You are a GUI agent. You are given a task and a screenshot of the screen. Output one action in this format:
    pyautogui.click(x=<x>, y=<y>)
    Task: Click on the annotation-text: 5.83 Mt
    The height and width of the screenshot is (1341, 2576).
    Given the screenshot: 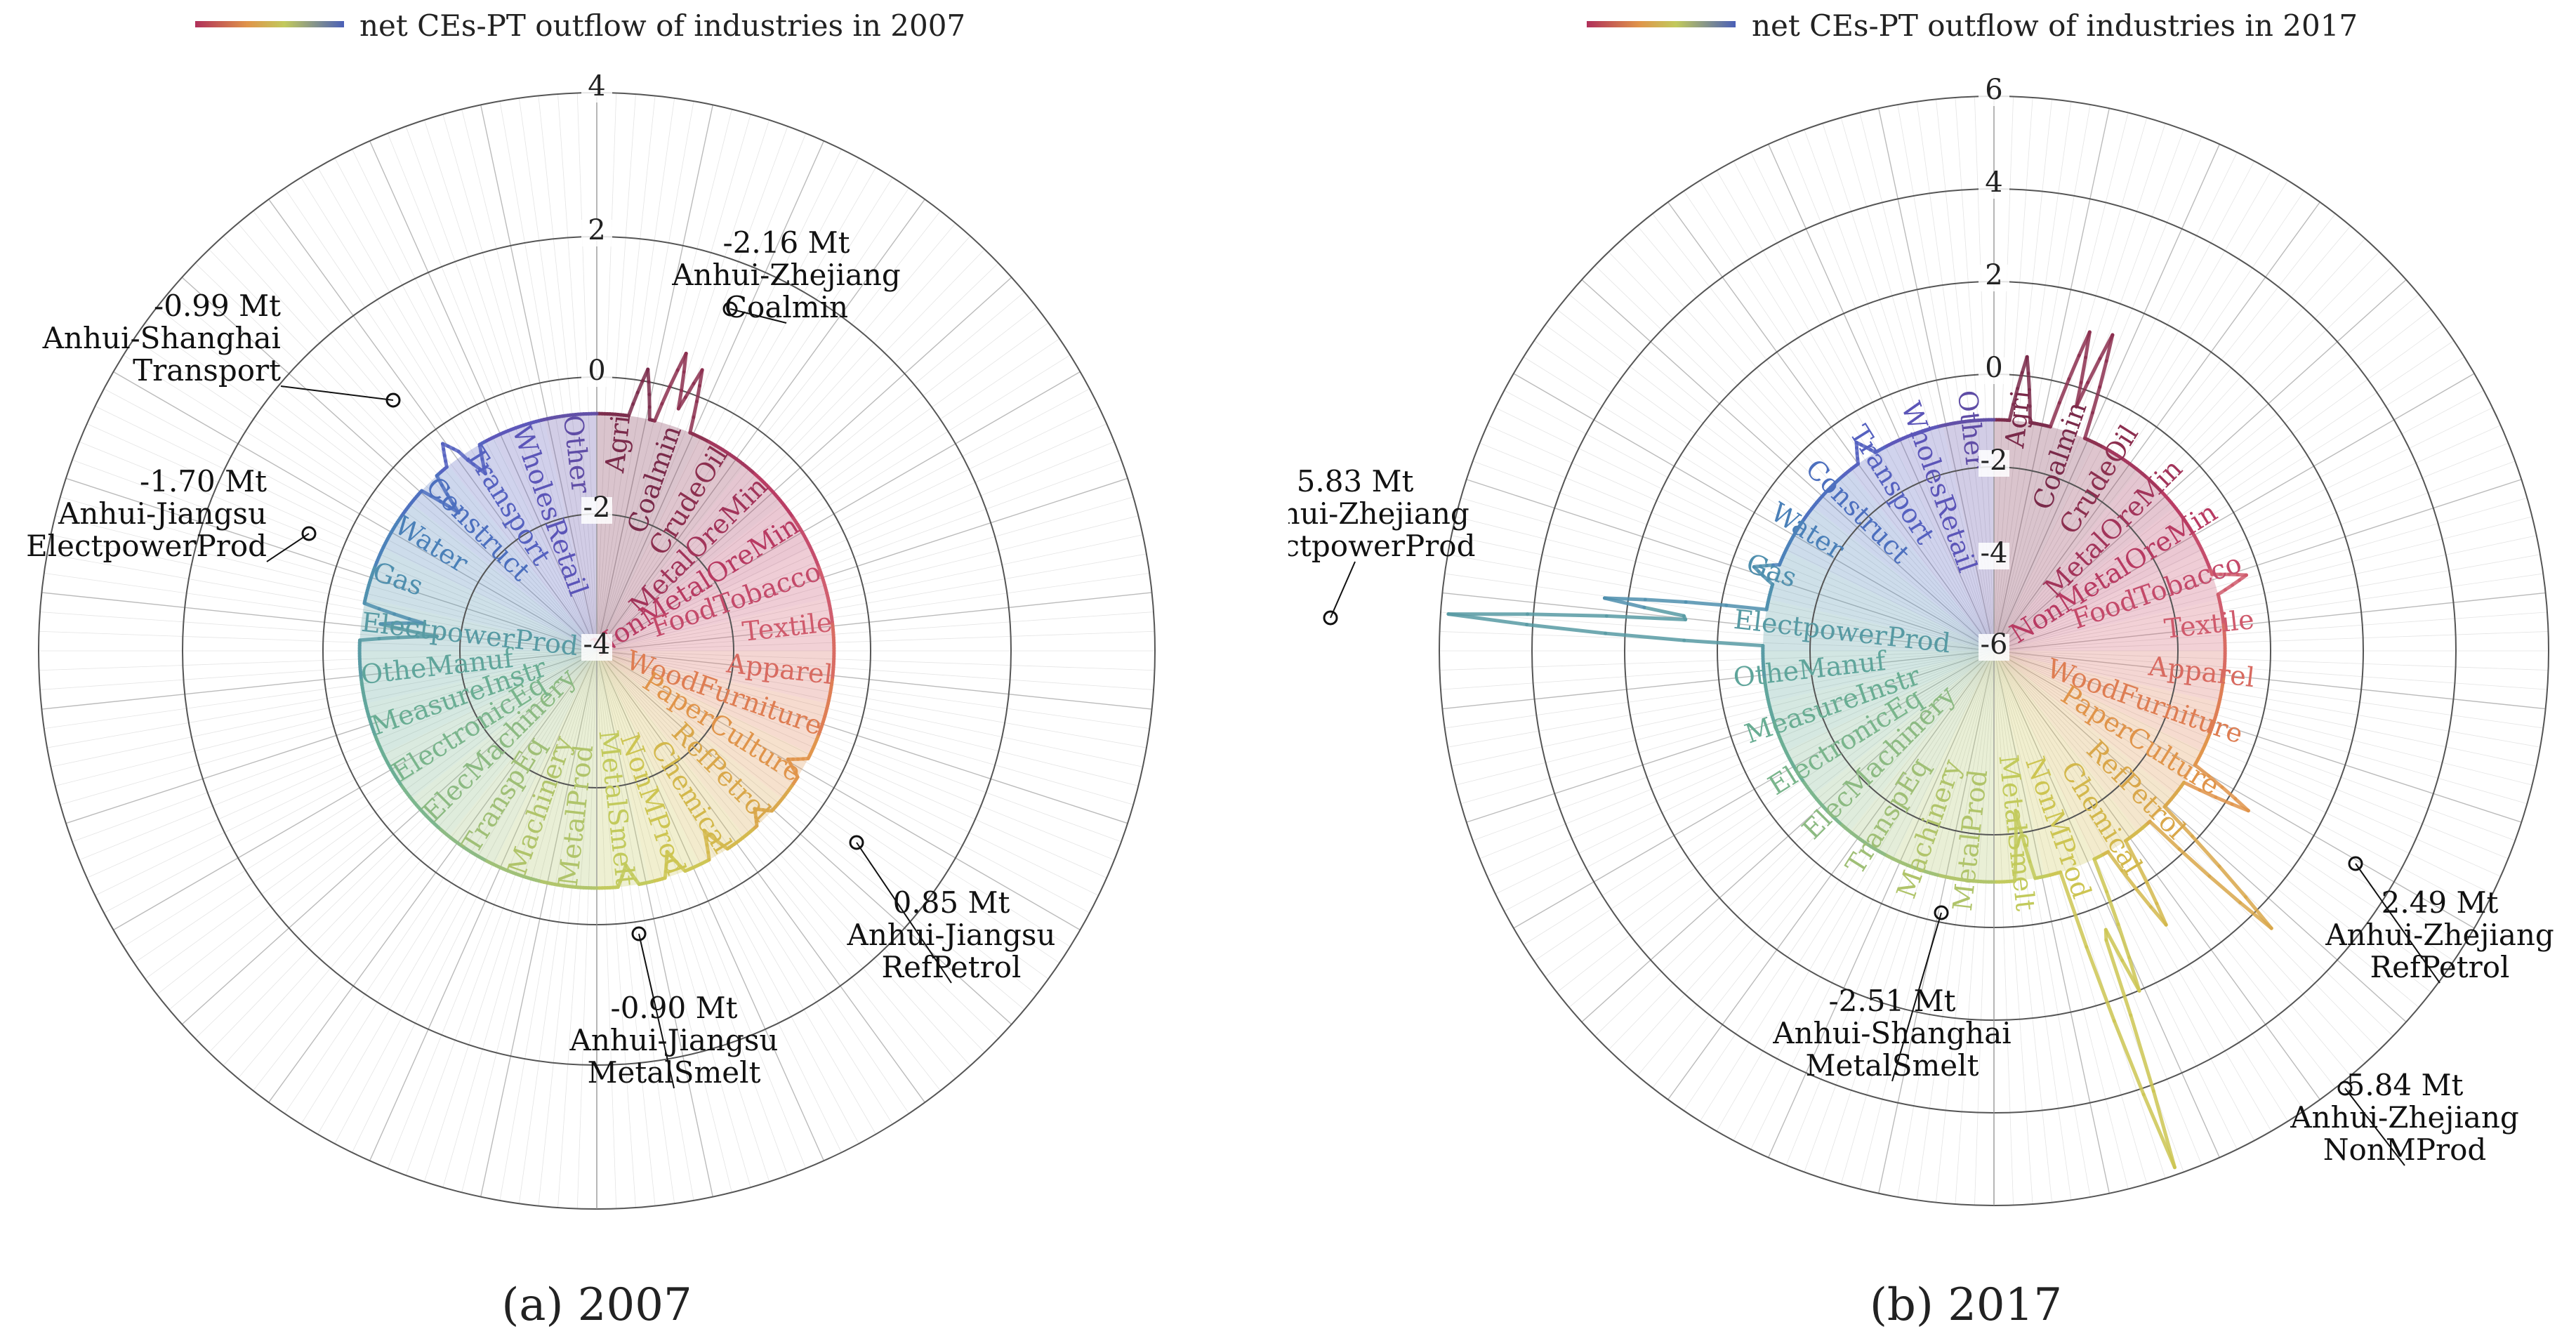 What is the action you would take?
    pyautogui.click(x=1355, y=481)
    